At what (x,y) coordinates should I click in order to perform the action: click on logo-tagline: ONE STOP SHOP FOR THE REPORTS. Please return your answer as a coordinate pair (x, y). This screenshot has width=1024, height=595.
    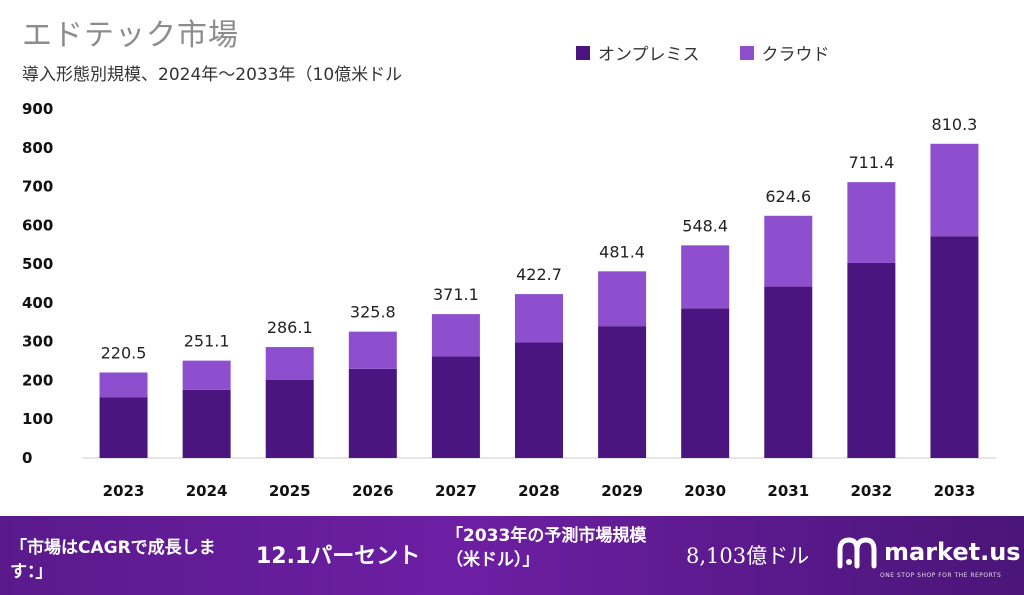
    Looking at the image, I should click on (941, 575).